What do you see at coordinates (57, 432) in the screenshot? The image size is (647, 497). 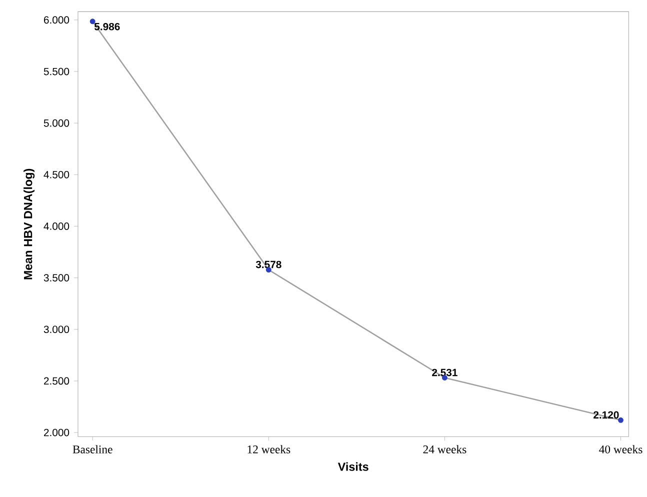 I see `y-tick-label: 2.000` at bounding box center [57, 432].